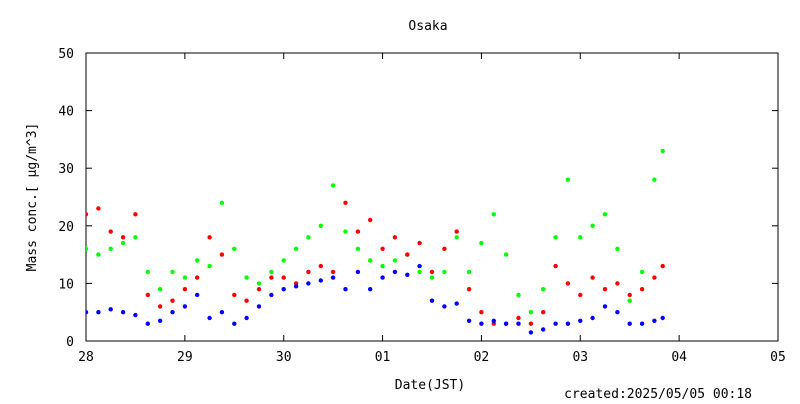  Describe the element at coordinates (482, 357) in the screenshot. I see `x-tick-label: 02` at that location.